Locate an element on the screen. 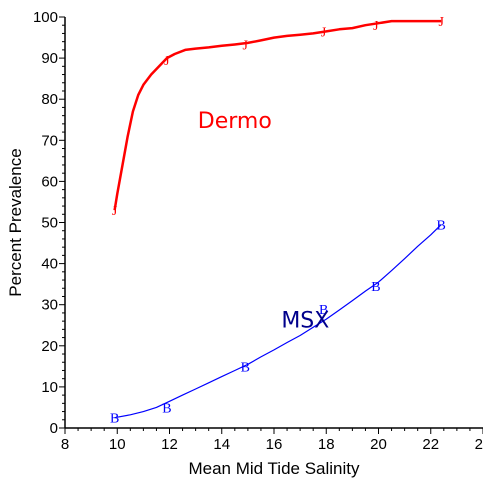 The width and height of the screenshot is (483, 483). x-tick-label: 14 is located at coordinates (221, 444).